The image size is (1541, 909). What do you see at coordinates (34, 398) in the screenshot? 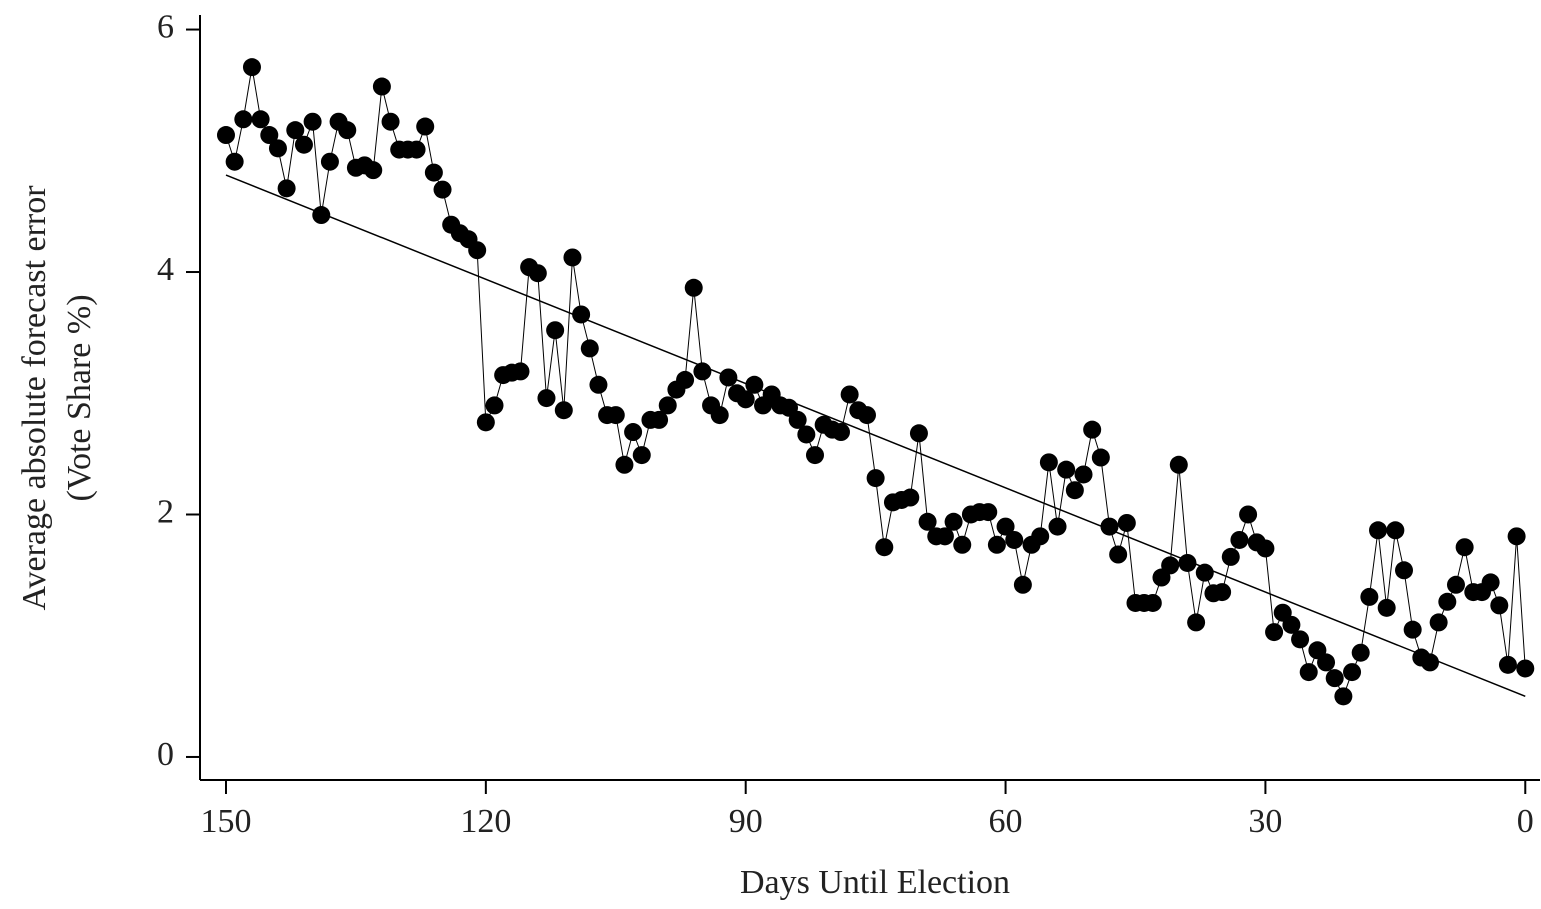
I see `y-axis-label: Average absolute forecast error` at bounding box center [34, 398].